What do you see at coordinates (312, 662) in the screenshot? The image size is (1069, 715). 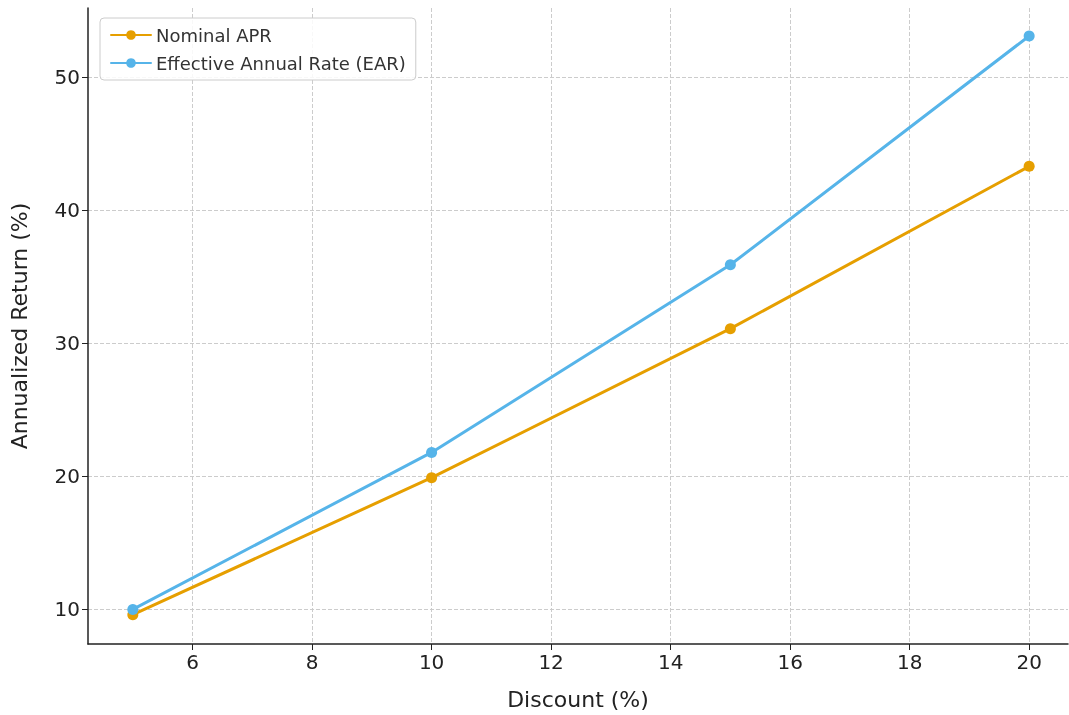 I see `x-tick-label: 8` at bounding box center [312, 662].